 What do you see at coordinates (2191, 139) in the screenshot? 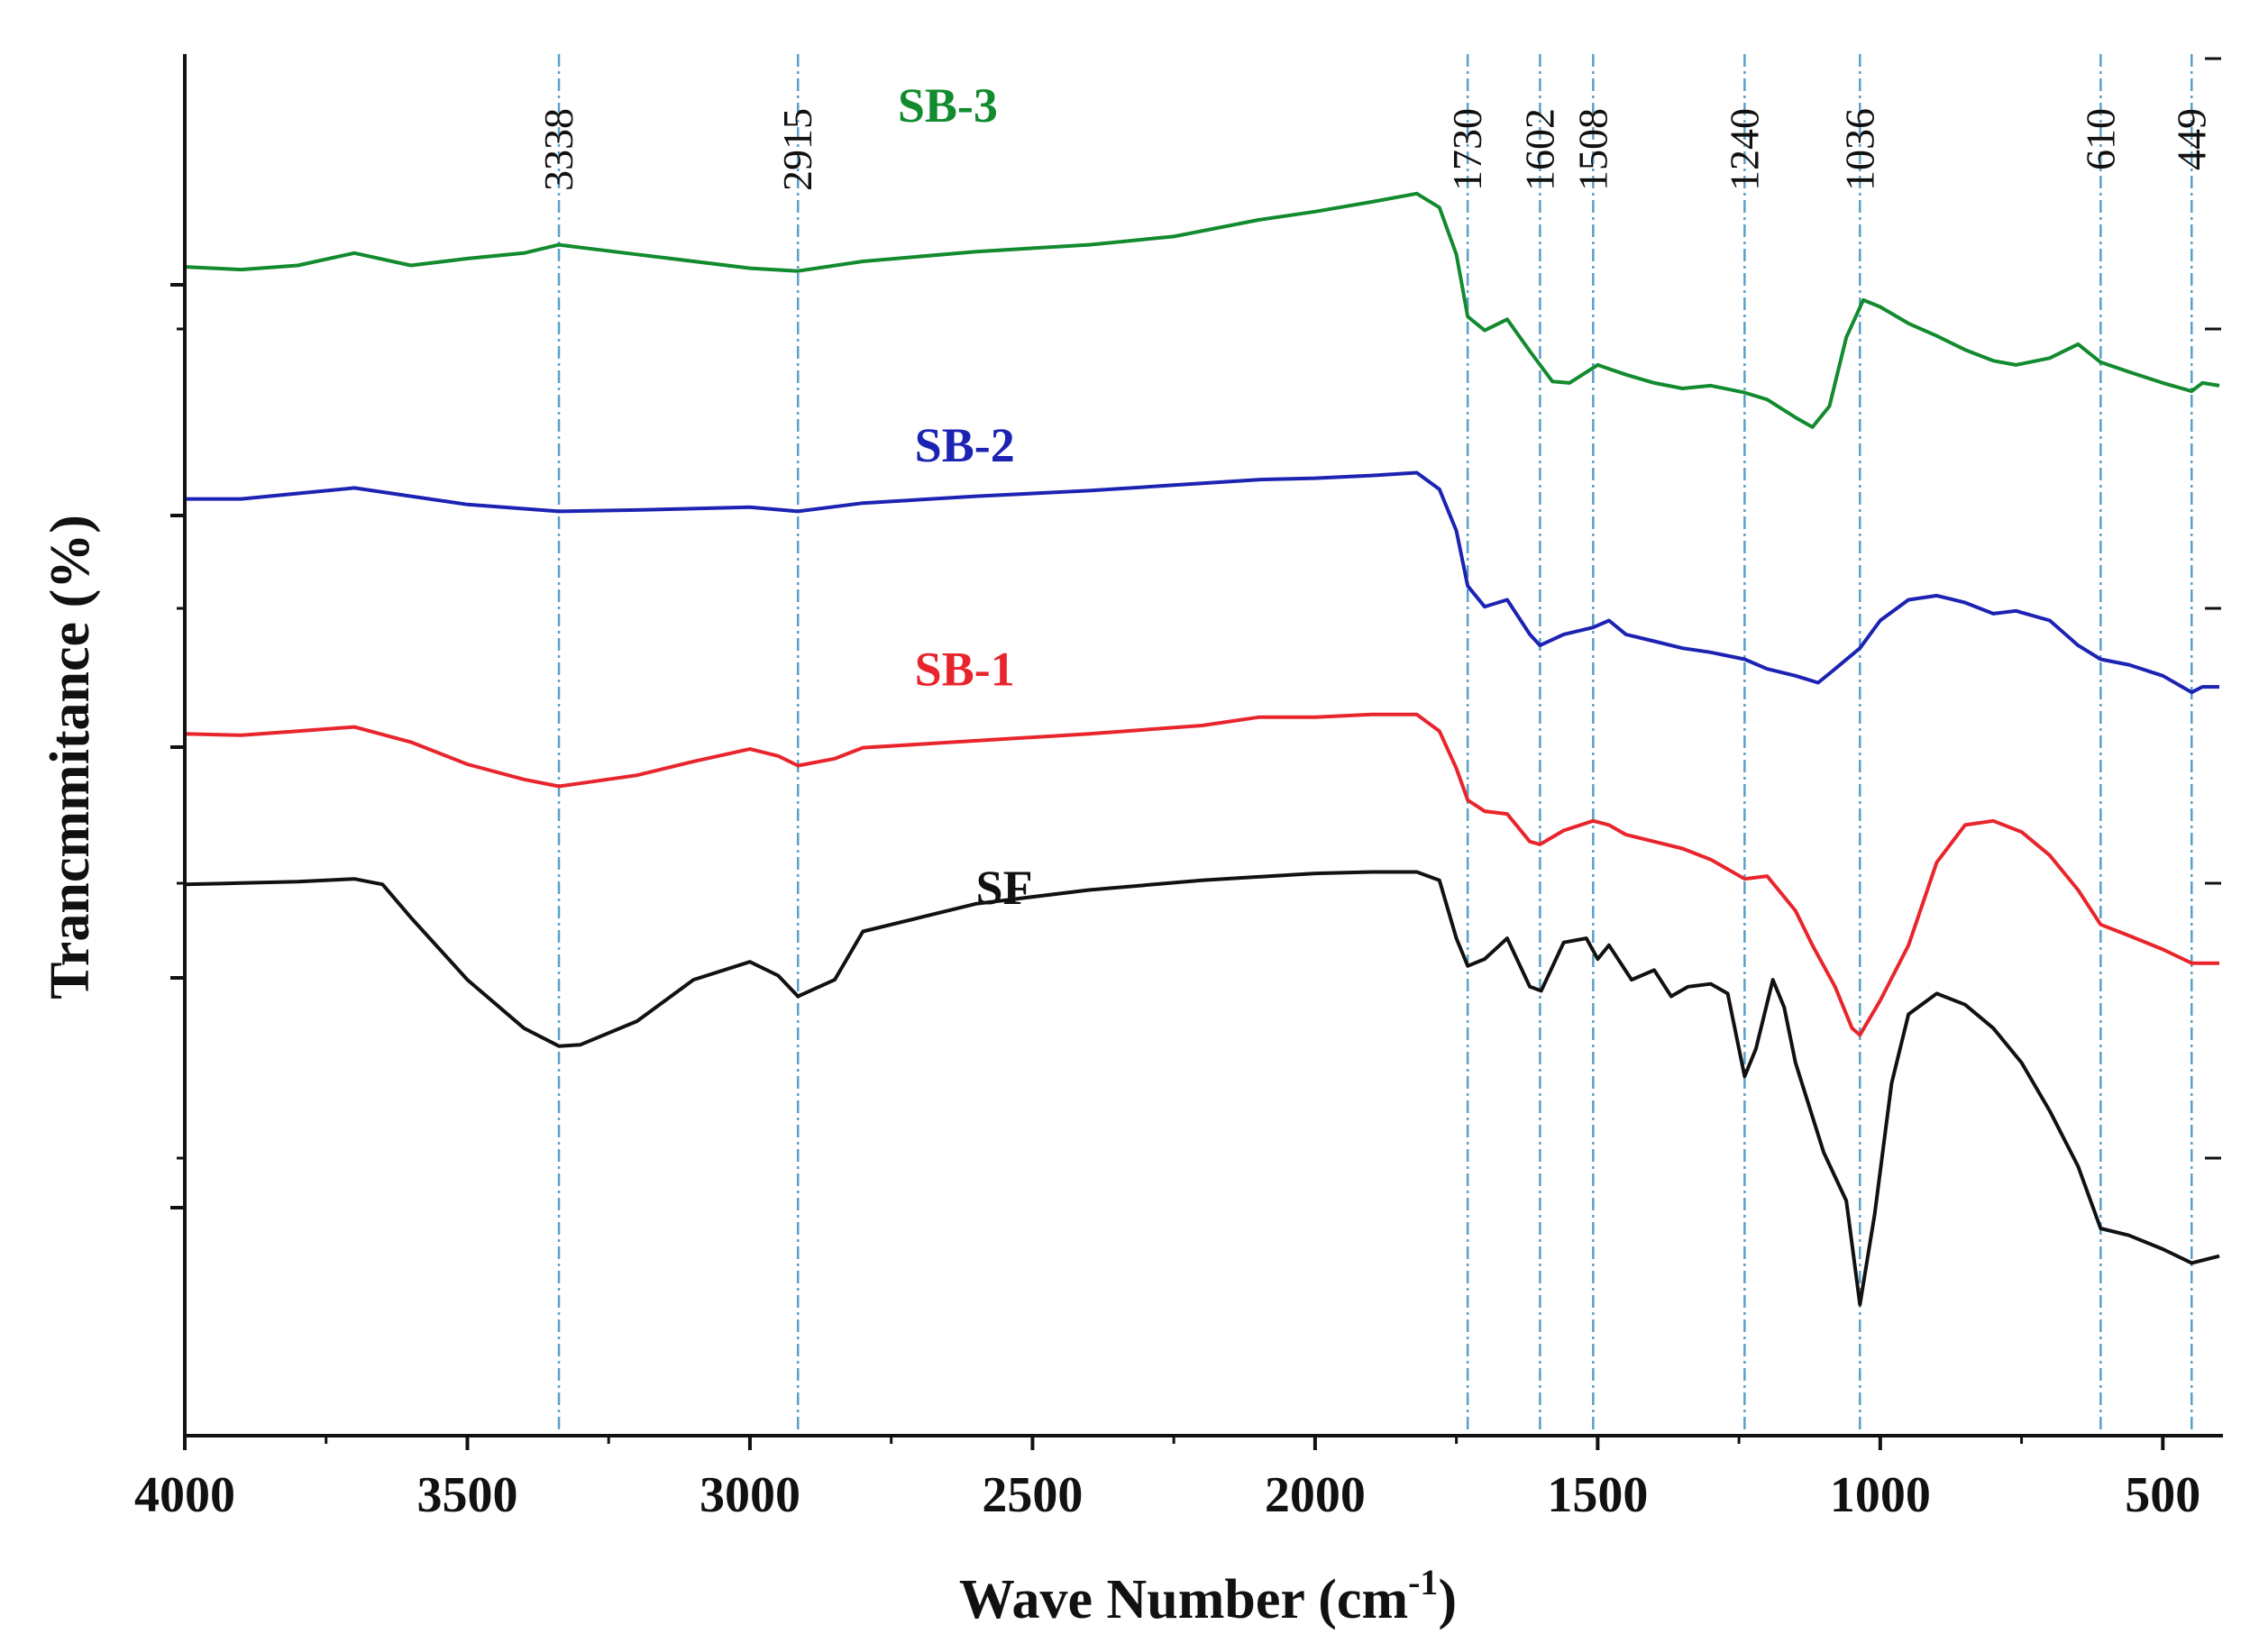
I see `peak-label: 449` at bounding box center [2191, 139].